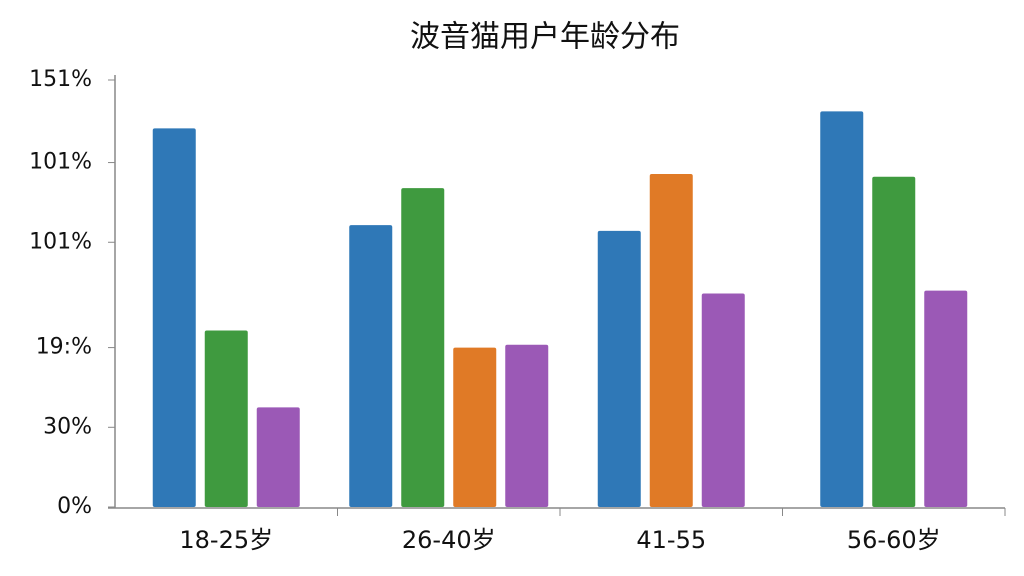 The height and width of the screenshot is (576, 1024). What do you see at coordinates (671, 540) in the screenshot?
I see `x-tick-label: 41-55` at bounding box center [671, 540].